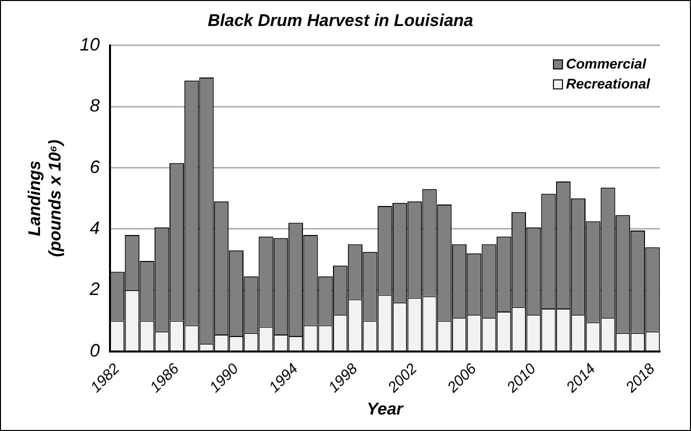 The image size is (691, 431). I want to click on chart-title: Black Drum Harvest in Louisiana, so click(341, 20).